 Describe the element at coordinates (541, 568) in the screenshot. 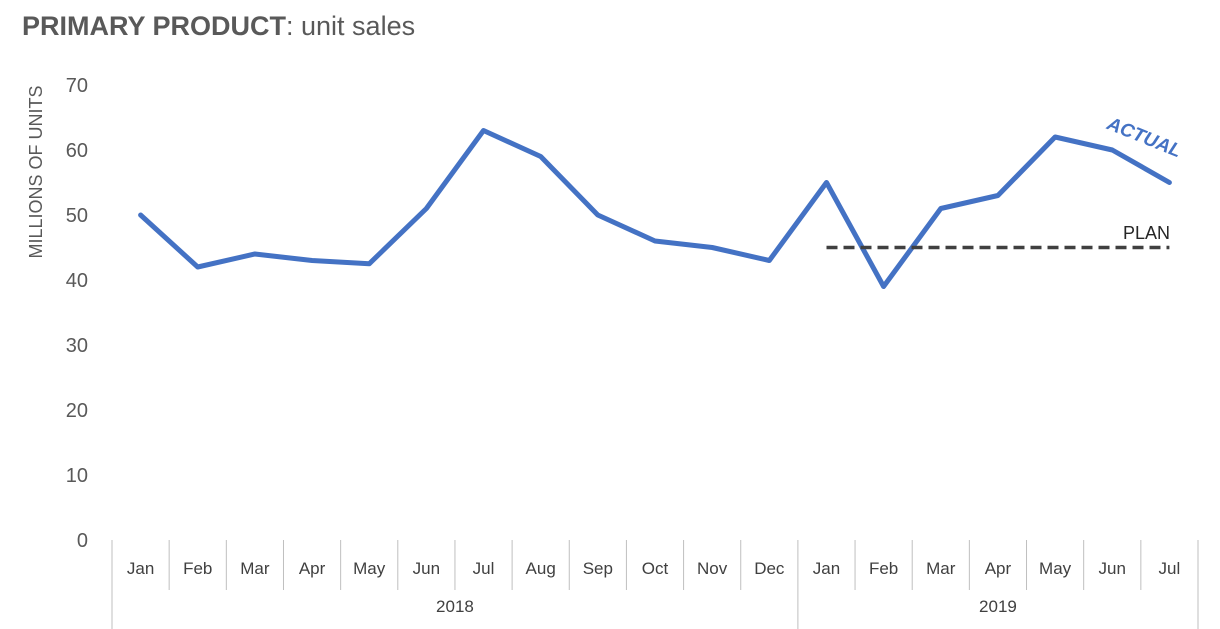

I see `x-tick-label: Aug` at that location.